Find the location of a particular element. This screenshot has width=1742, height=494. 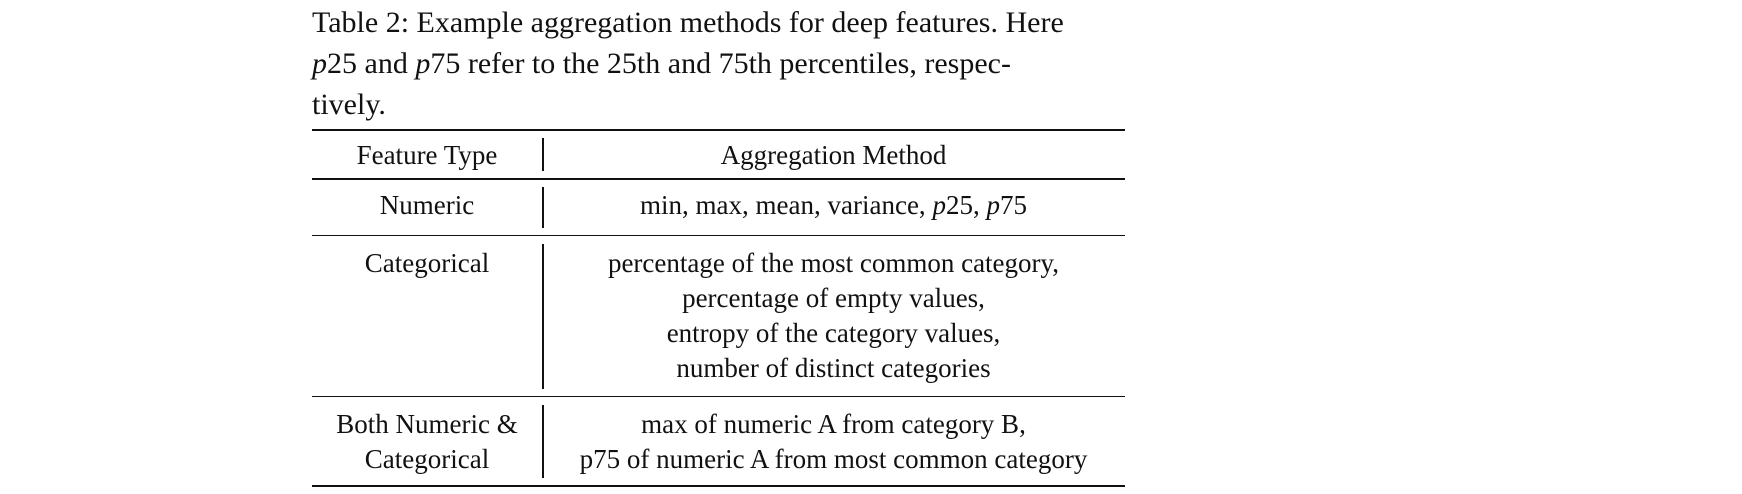

cell-aggregation-method: min, max, mean, variance, p25, p75 is located at coordinates (833, 207).